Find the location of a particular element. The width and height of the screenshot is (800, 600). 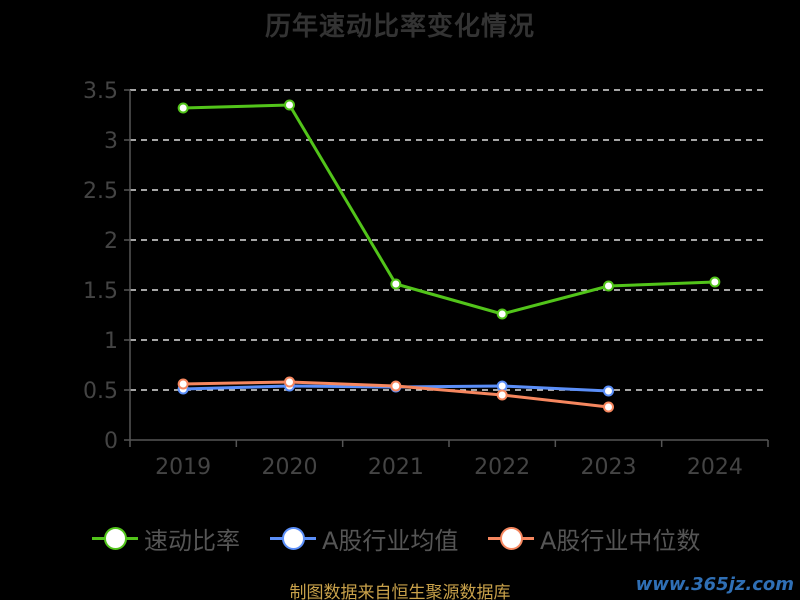

legend-item-series-1: 速动比率 is located at coordinates (166, 538).